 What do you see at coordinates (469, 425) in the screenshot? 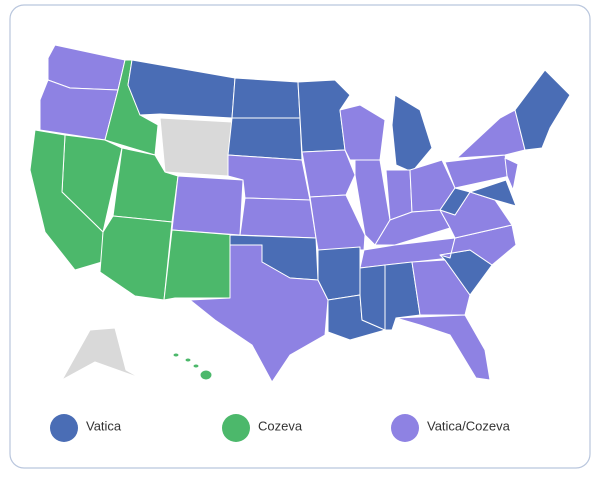
I see `legend-label: Vatica/Cozeva` at bounding box center [469, 425].